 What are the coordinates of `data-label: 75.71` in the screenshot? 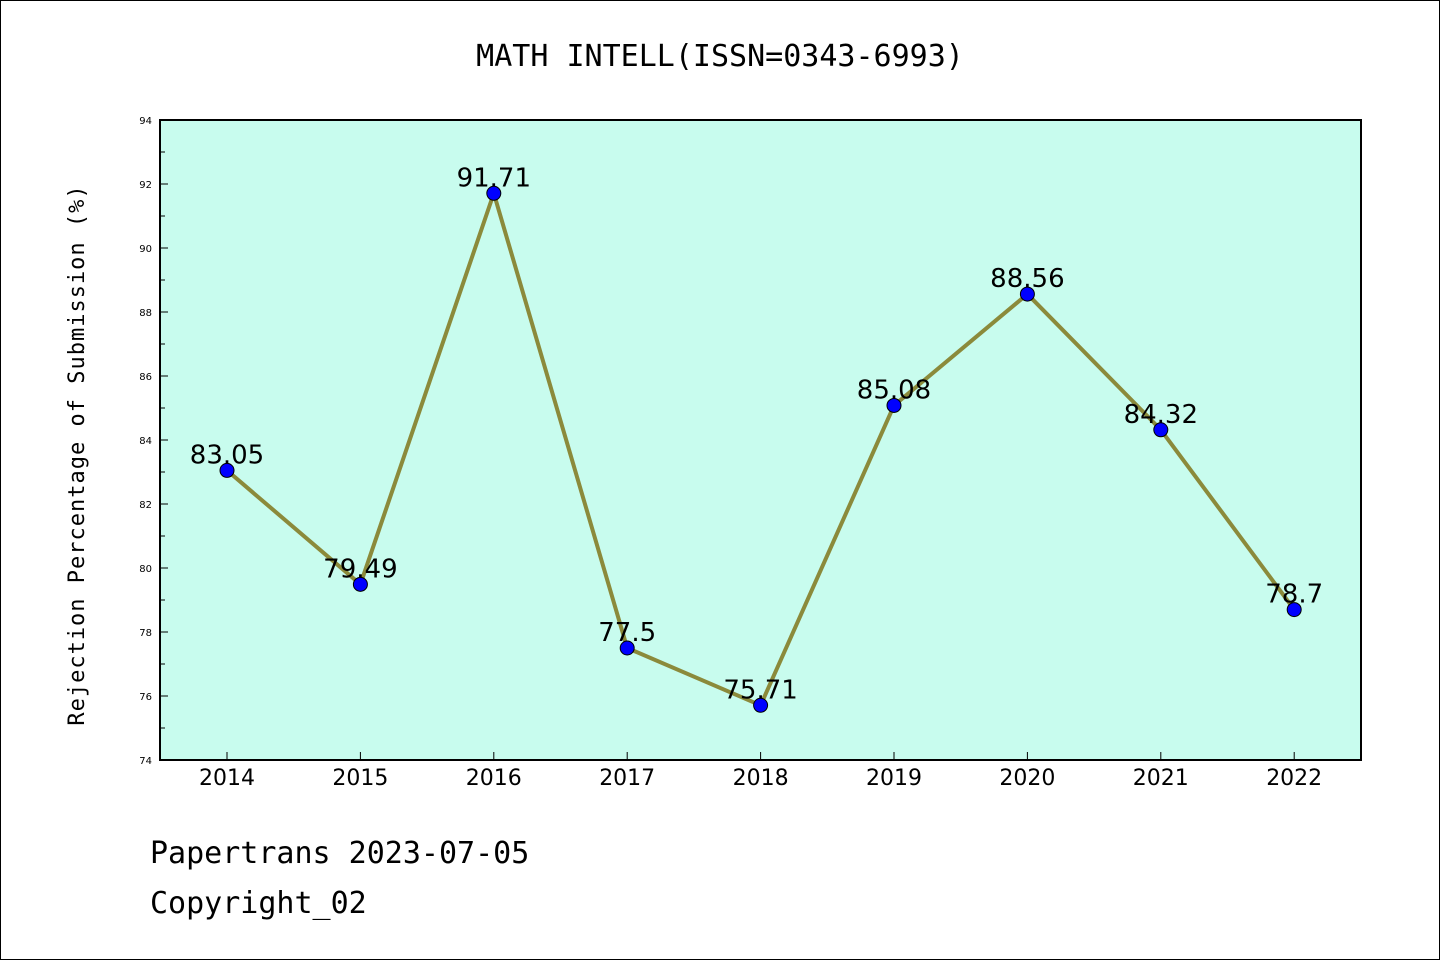 It's located at (760, 690).